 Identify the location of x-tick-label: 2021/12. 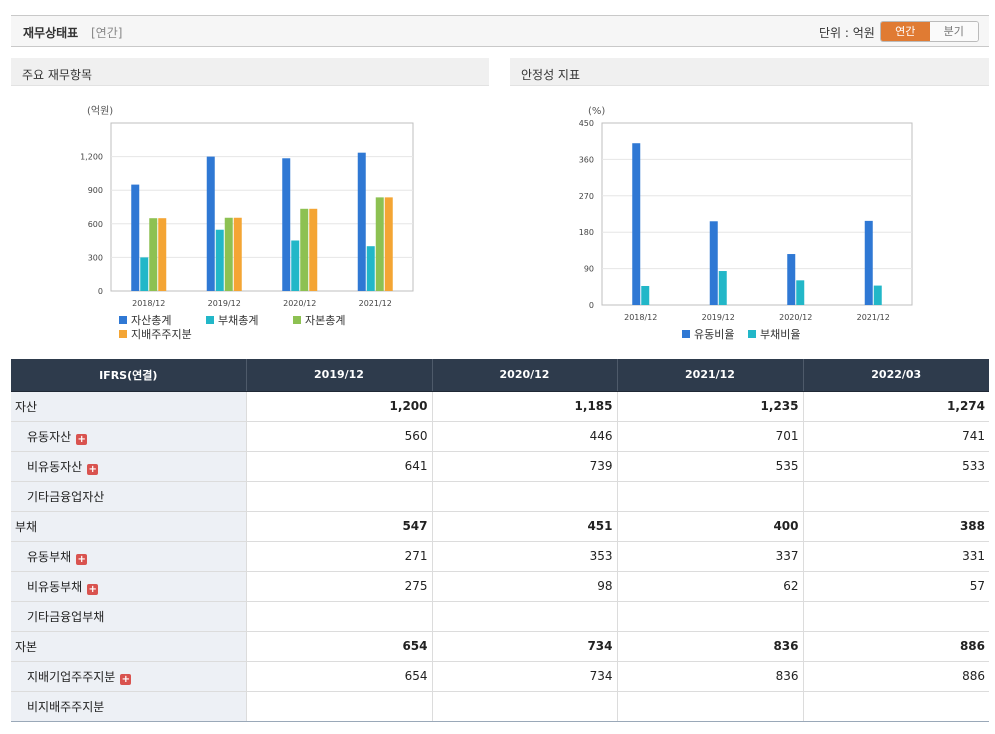
(873, 317).